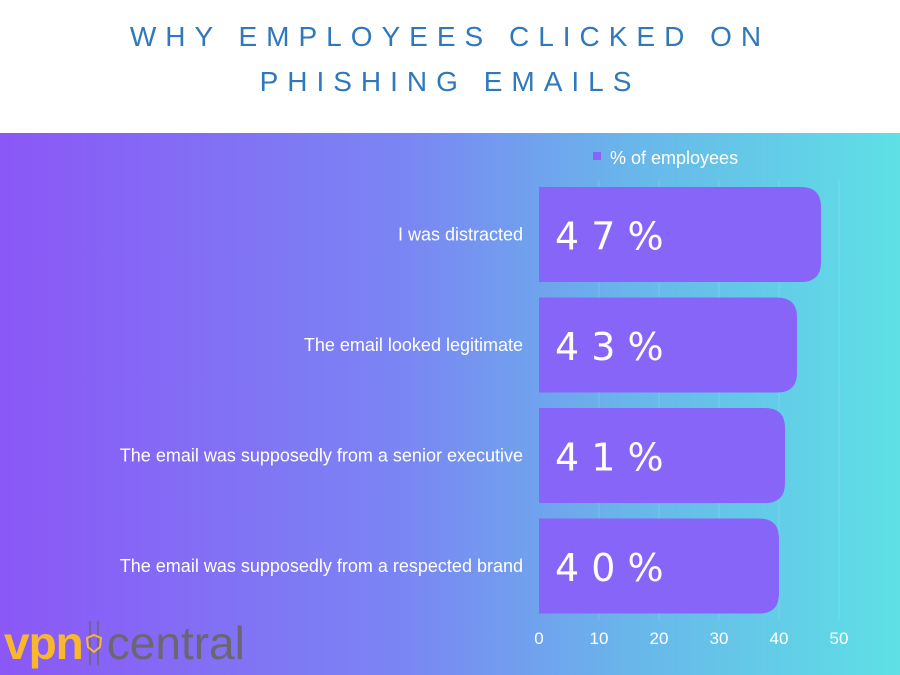 The height and width of the screenshot is (675, 900). I want to click on x-tick-label: 10, so click(599, 638).